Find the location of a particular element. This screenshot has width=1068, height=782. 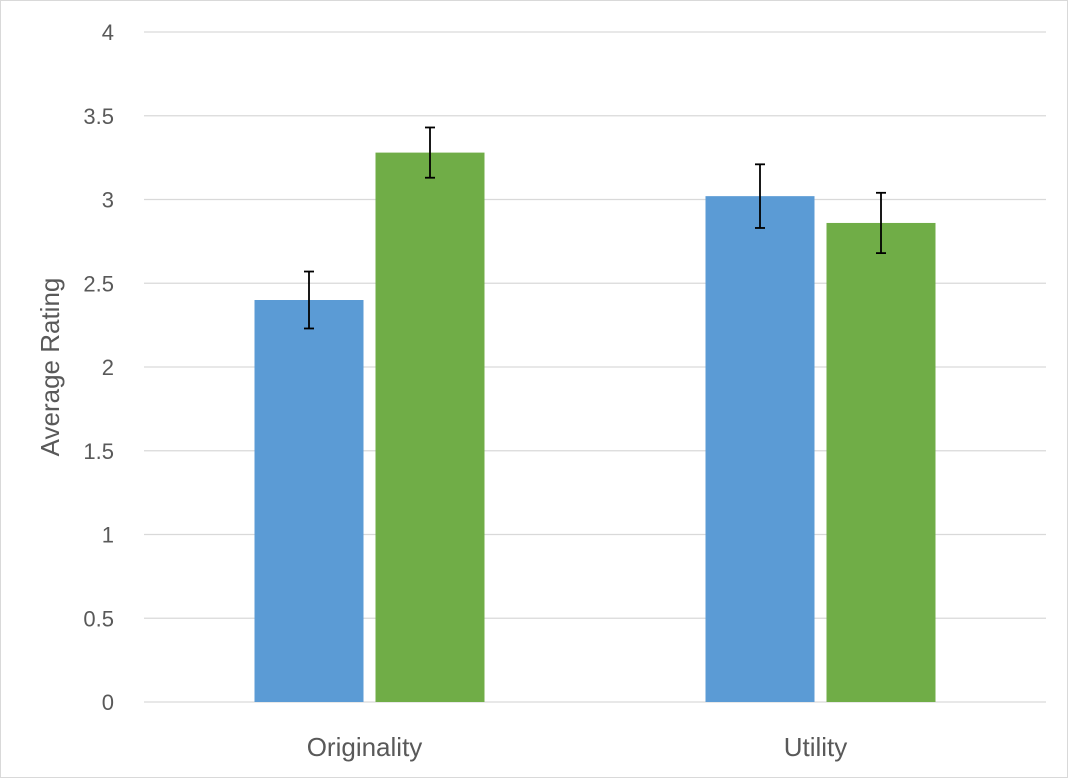

y-tick-label: 2.5 is located at coordinates (98, 283).